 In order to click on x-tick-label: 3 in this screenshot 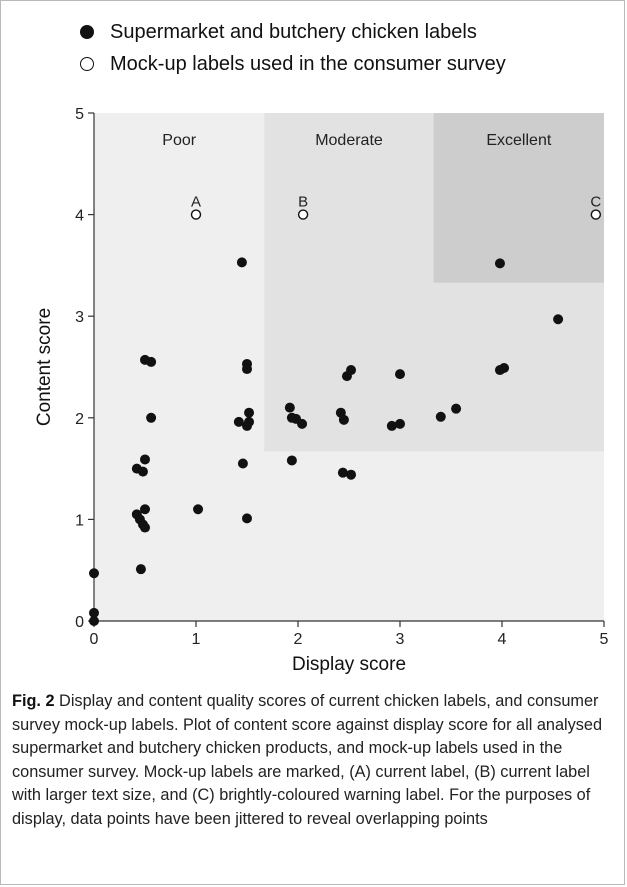, I will do `click(400, 639)`.